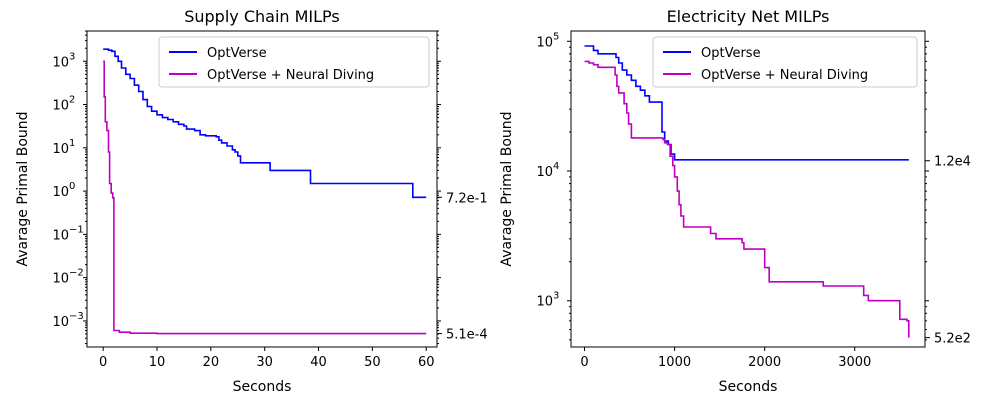  Describe the element at coordinates (211, 362) in the screenshot. I see `x-tick-label: 20` at that location.